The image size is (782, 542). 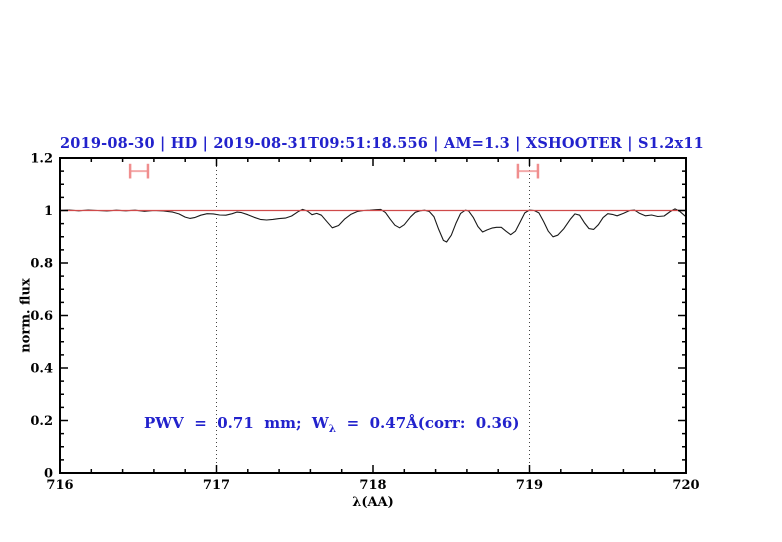 I want to click on pwv-annotation-part2: = 0.47Å(corr: 0.36), so click(x=428, y=423).